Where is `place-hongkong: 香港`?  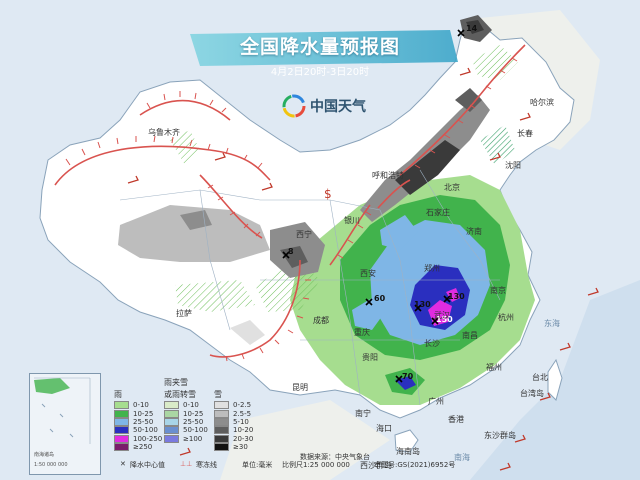
place-hongkong: 香港 is located at coordinates (456, 419).